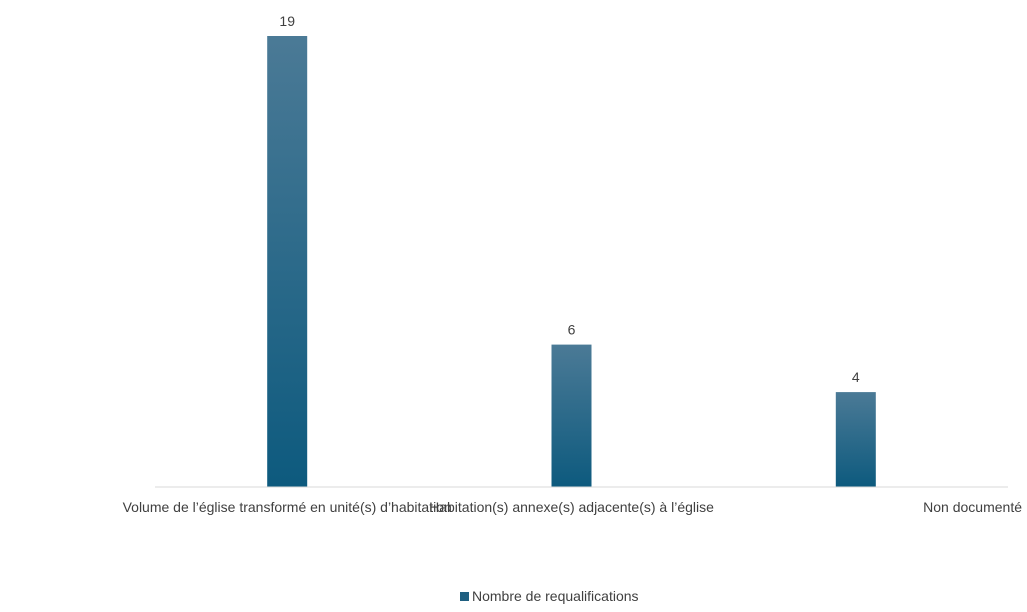 The width and height of the screenshot is (1027, 612). I want to click on data-label-1: 19, so click(287, 21).